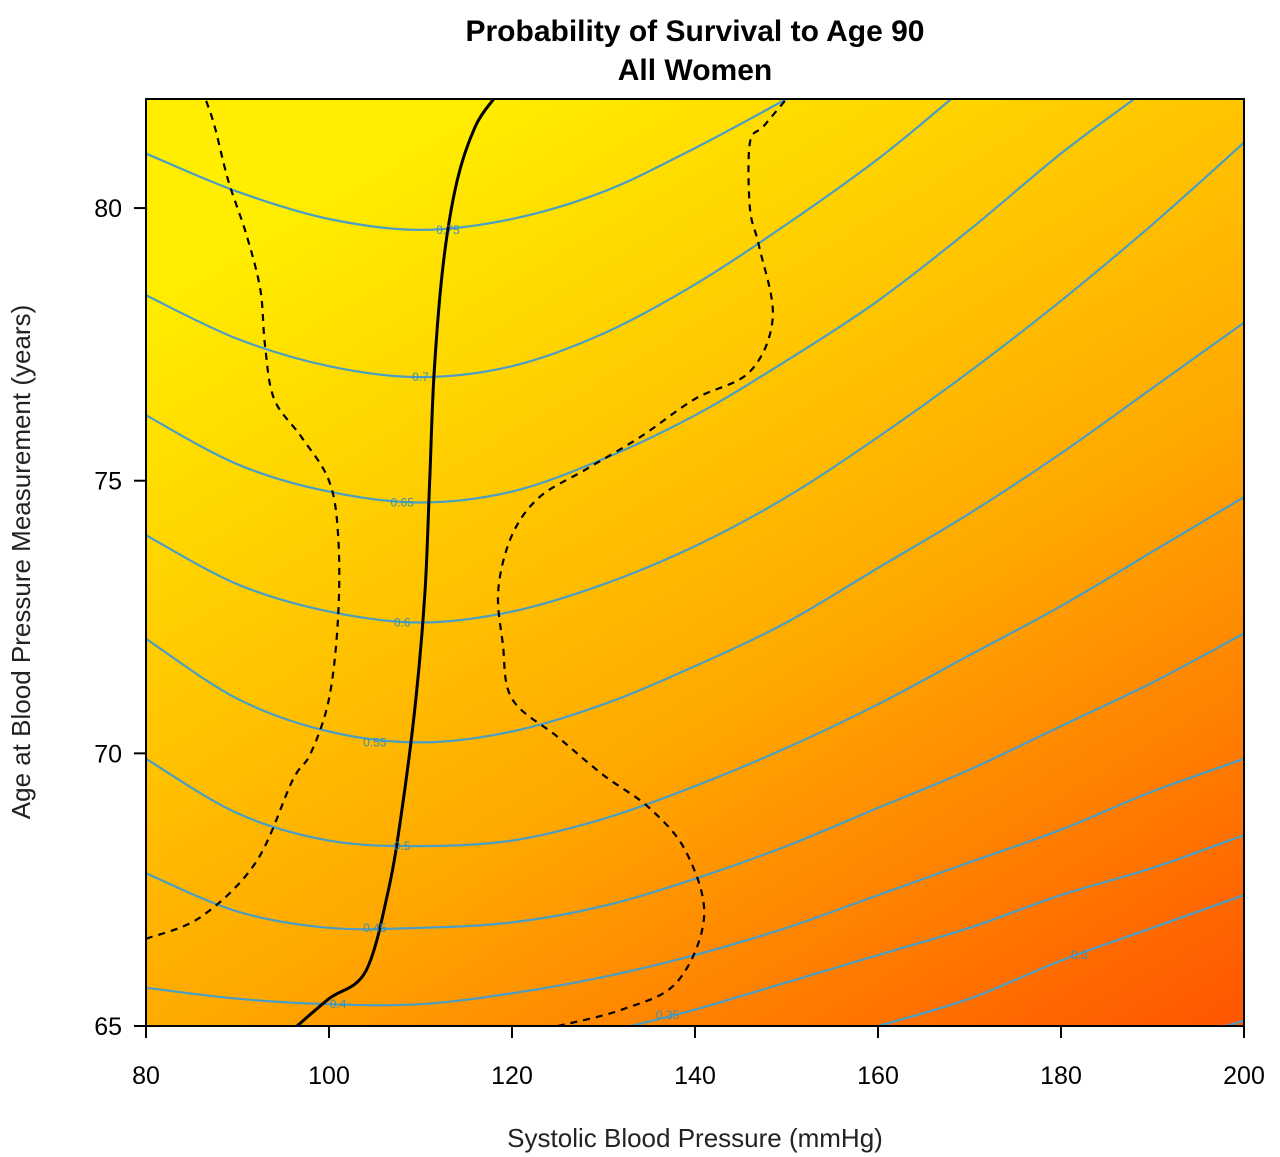 The height and width of the screenshot is (1157, 1280). What do you see at coordinates (338, 1004) in the screenshot?
I see `contour-label-0.4: 0.4` at bounding box center [338, 1004].